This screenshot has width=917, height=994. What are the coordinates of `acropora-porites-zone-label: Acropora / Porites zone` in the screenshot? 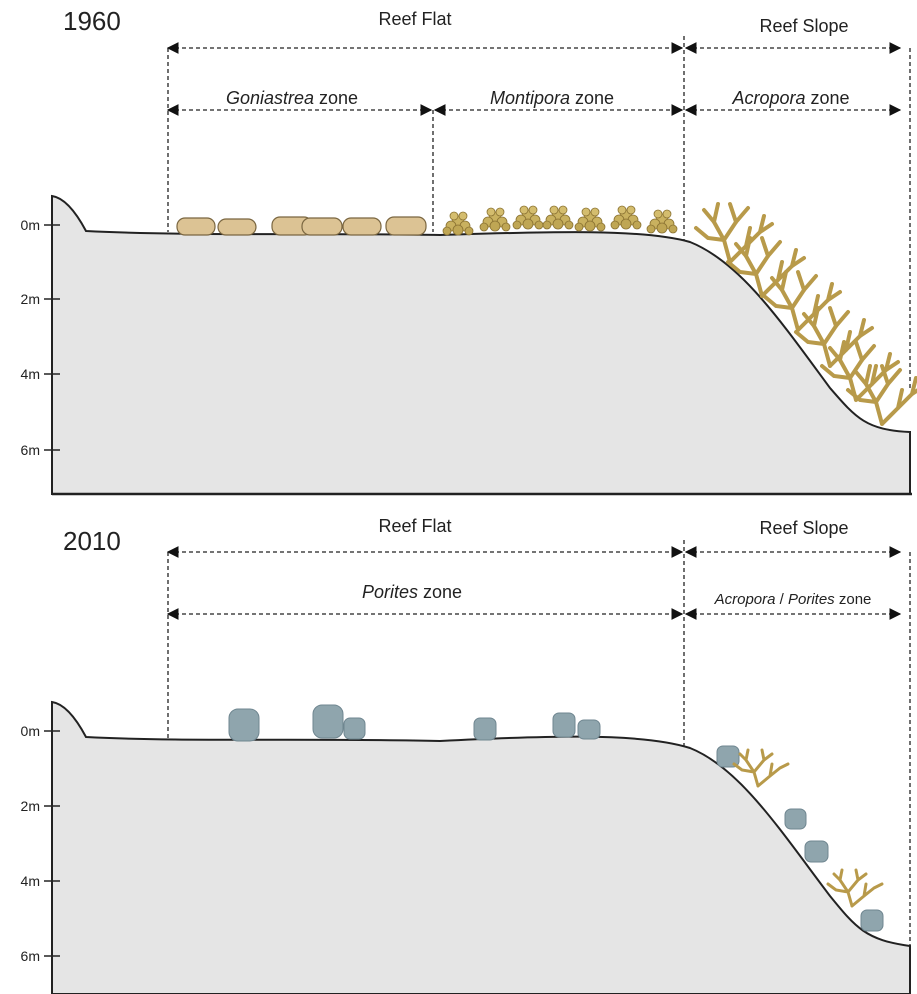 It's located at (793, 599).